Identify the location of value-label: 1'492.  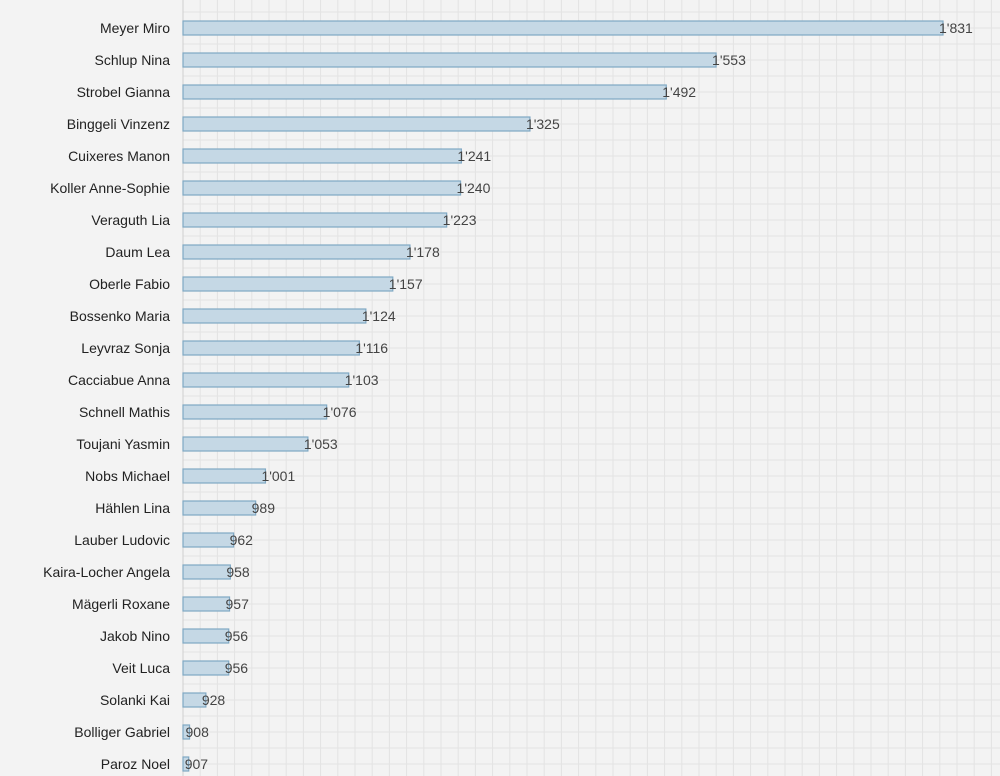
(679, 92).